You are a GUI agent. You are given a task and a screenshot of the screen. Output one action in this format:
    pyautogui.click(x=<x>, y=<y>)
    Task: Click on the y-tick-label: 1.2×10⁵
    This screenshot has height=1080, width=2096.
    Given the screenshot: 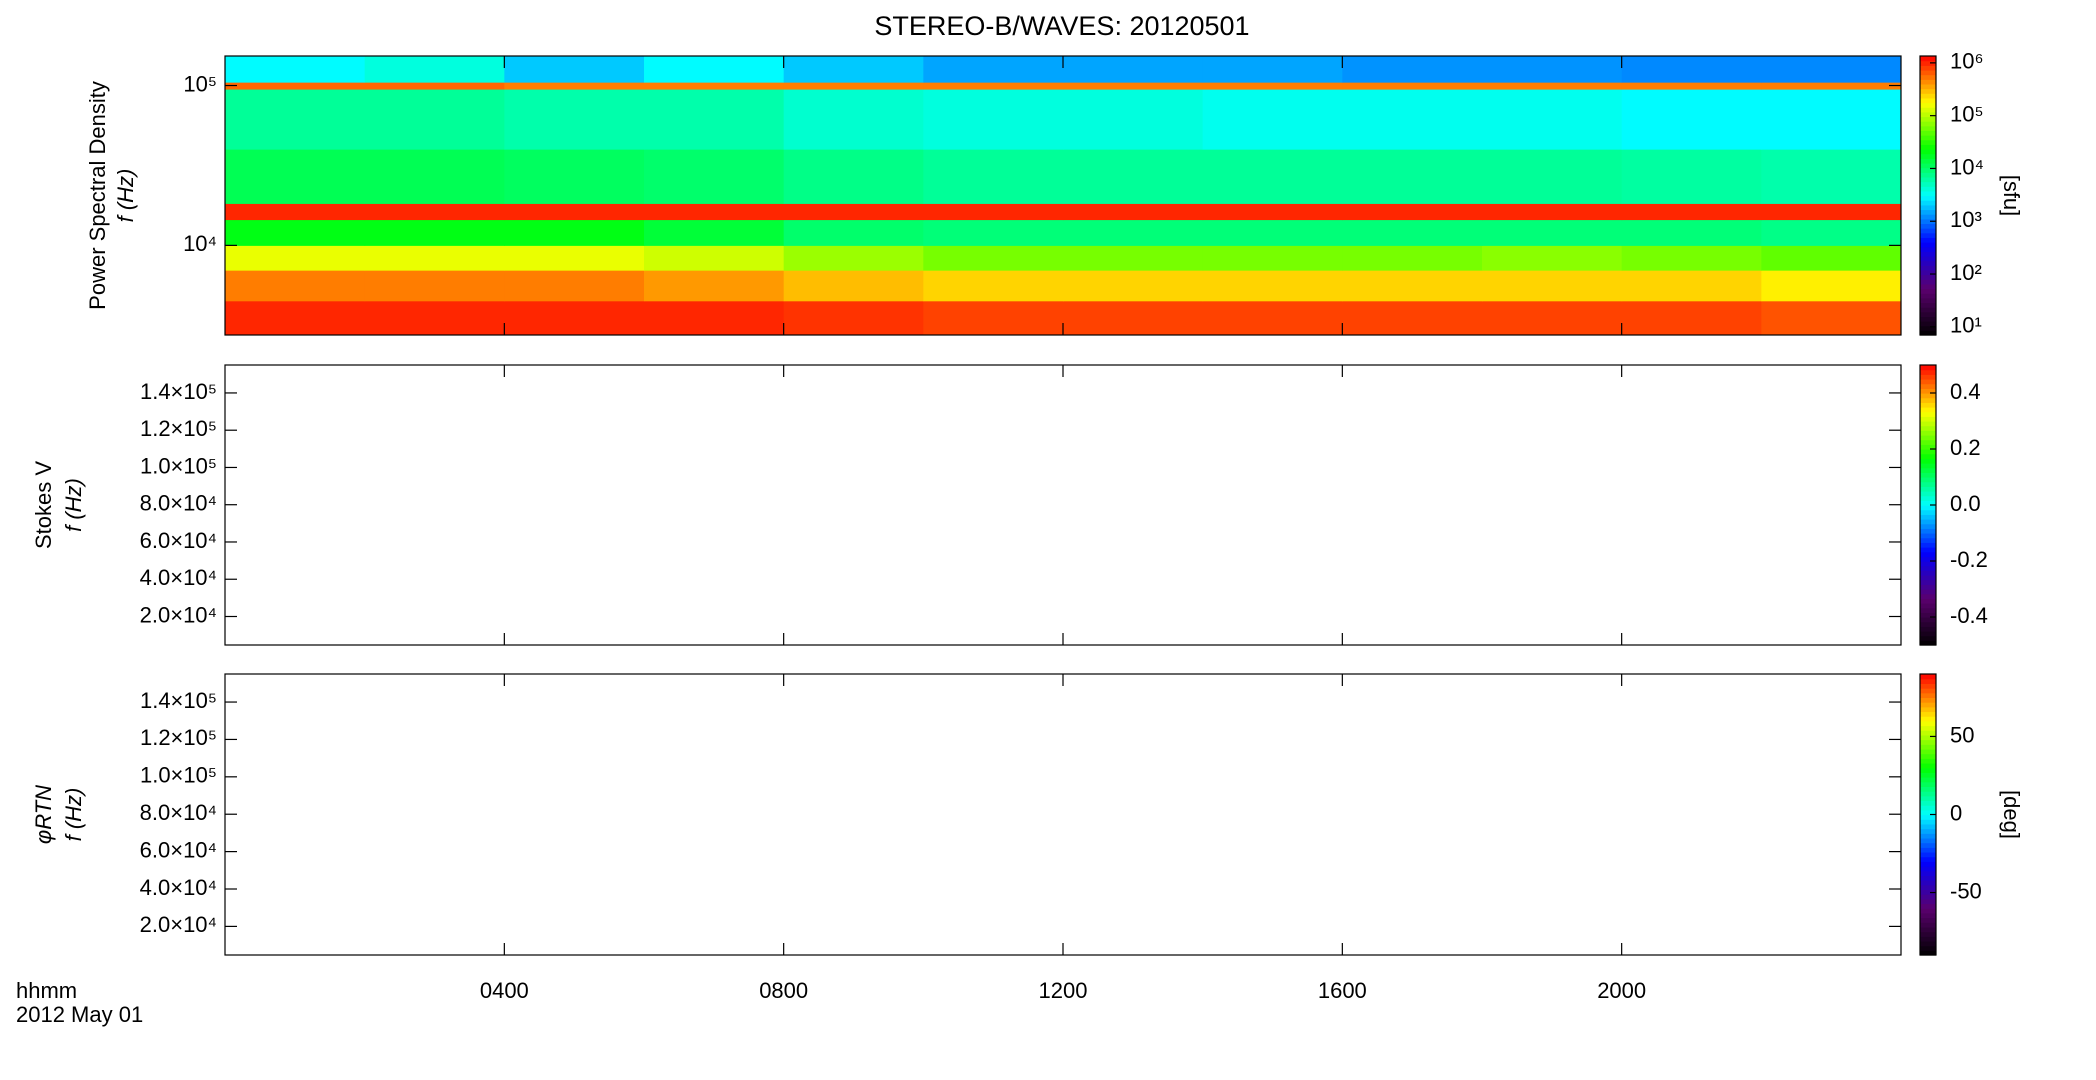 What is the action you would take?
    pyautogui.click(x=178, y=737)
    